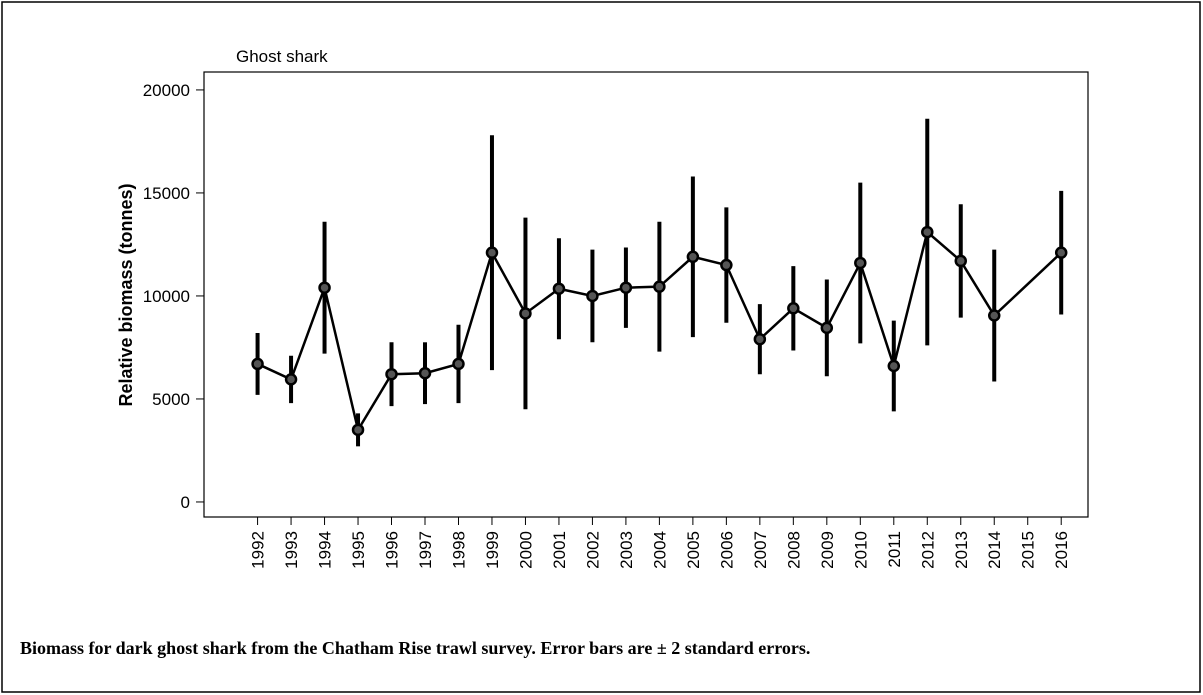 This screenshot has height=695, width=1203. I want to click on chart-title: Ghost shark, so click(282, 56).